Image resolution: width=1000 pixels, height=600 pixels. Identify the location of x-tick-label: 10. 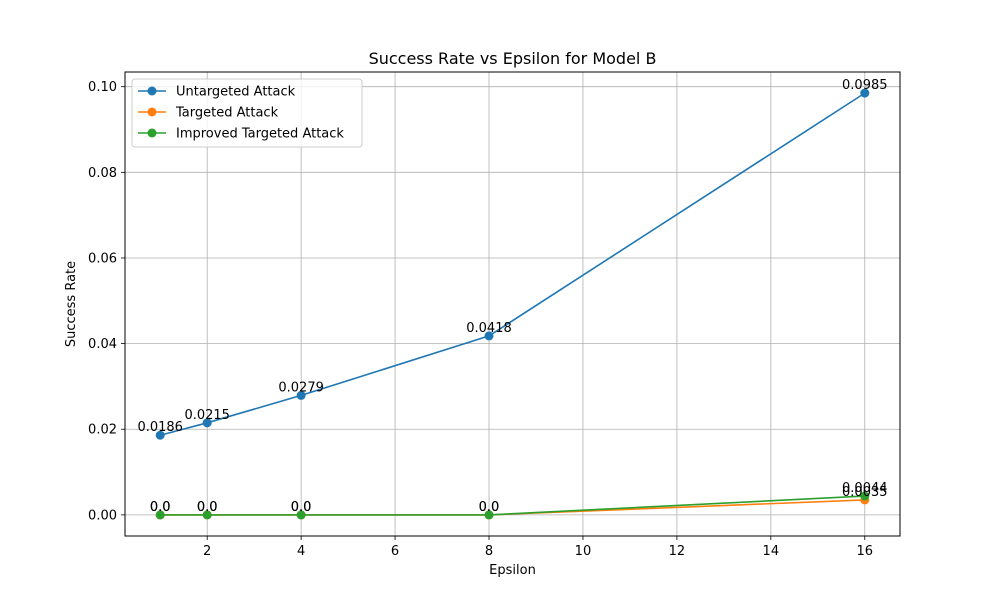
(583, 551).